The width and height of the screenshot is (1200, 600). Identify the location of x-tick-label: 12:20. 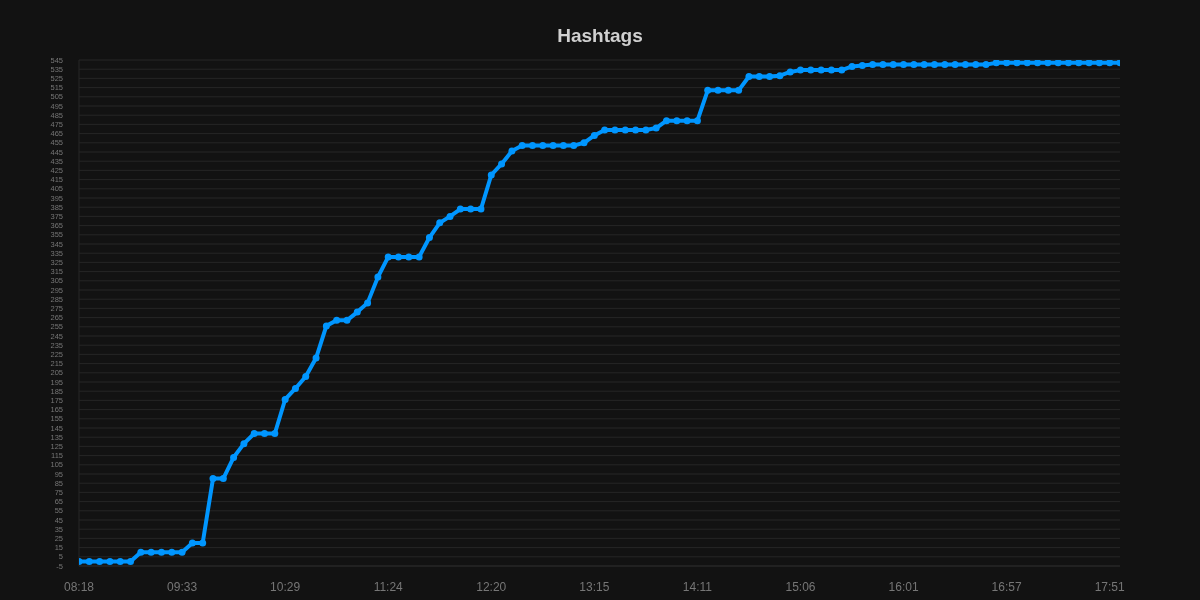
(491, 586).